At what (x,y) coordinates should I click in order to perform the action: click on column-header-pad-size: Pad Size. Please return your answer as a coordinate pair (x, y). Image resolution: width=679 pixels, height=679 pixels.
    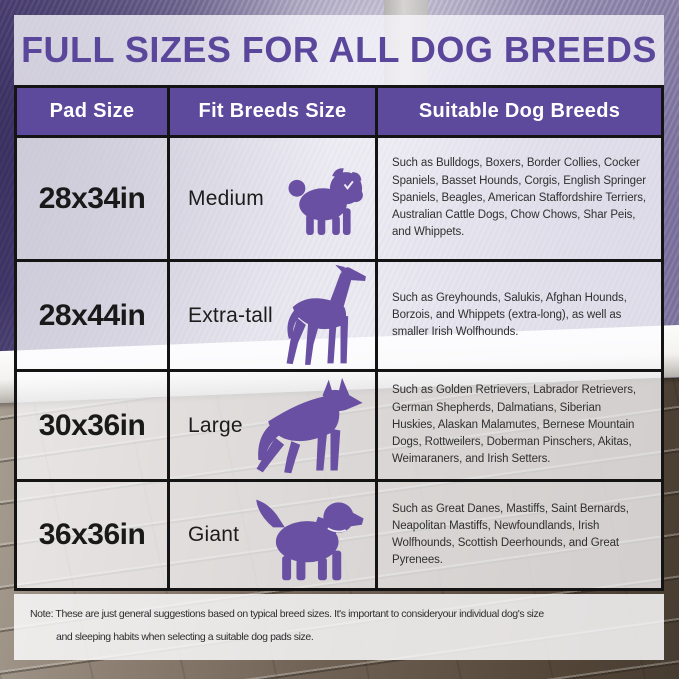
    Looking at the image, I should click on (93, 113).